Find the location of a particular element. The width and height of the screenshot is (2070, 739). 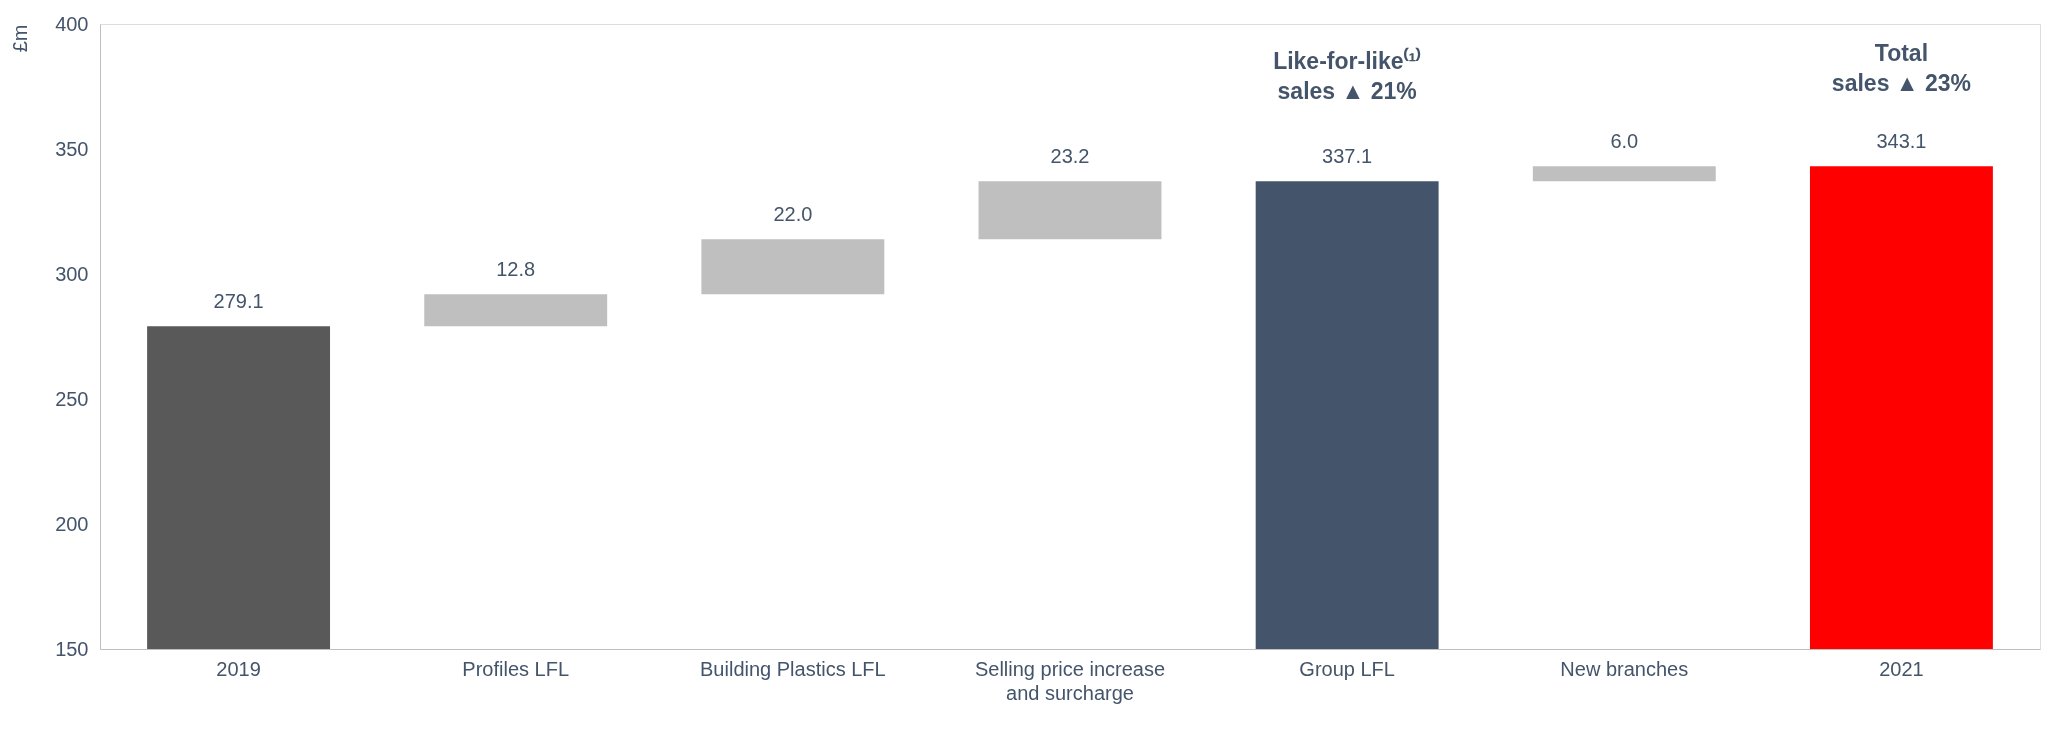

y-axis-title: £m is located at coordinates (19, 38).